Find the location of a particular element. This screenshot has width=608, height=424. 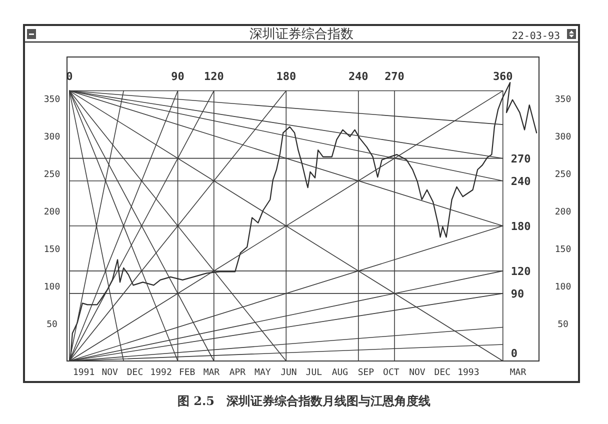

caption: 图 2.5 深圳证券综合指数月线图与江恩角度线 is located at coordinates (304, 401).